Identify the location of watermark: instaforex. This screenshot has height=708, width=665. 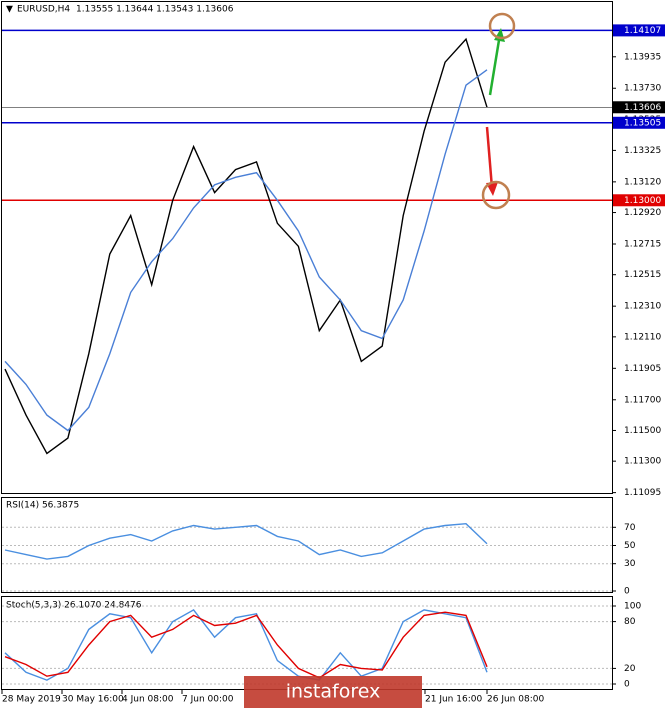
(333, 692).